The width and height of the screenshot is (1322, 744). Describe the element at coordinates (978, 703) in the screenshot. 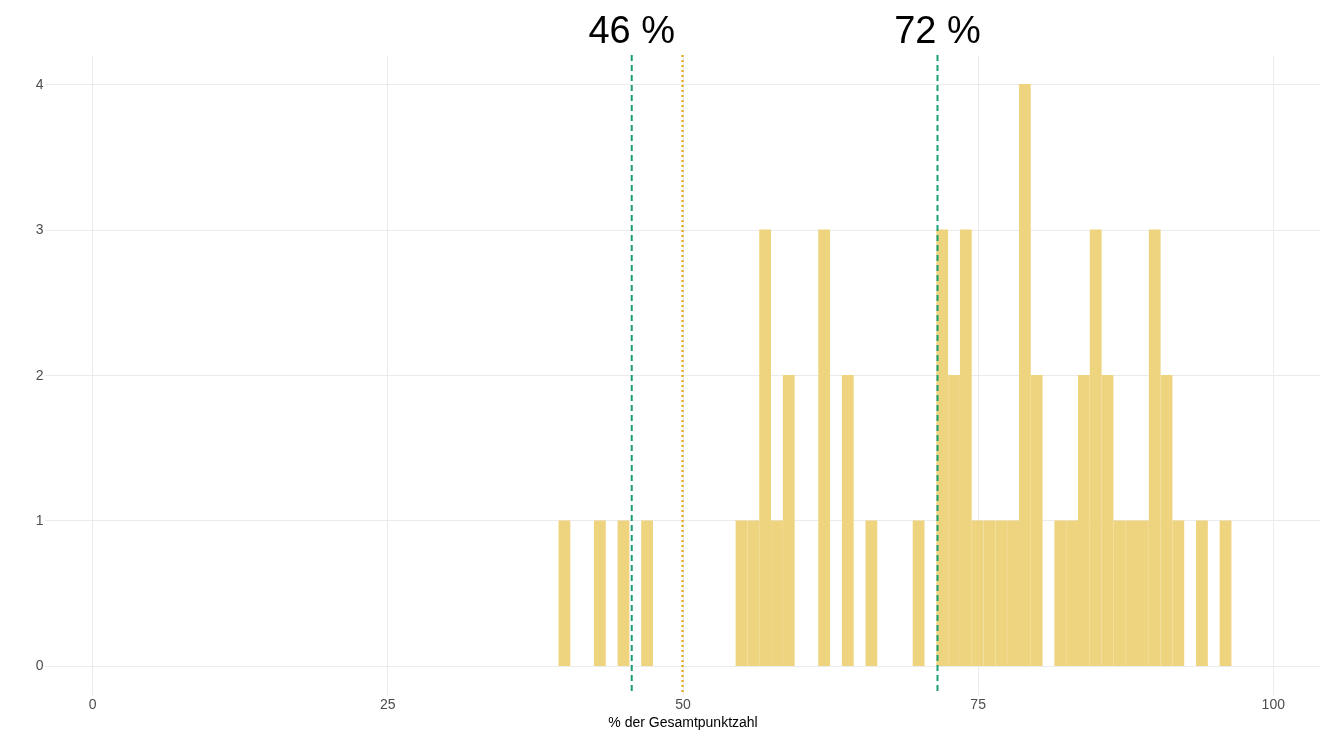

I see `x-tick-label: 75` at that location.